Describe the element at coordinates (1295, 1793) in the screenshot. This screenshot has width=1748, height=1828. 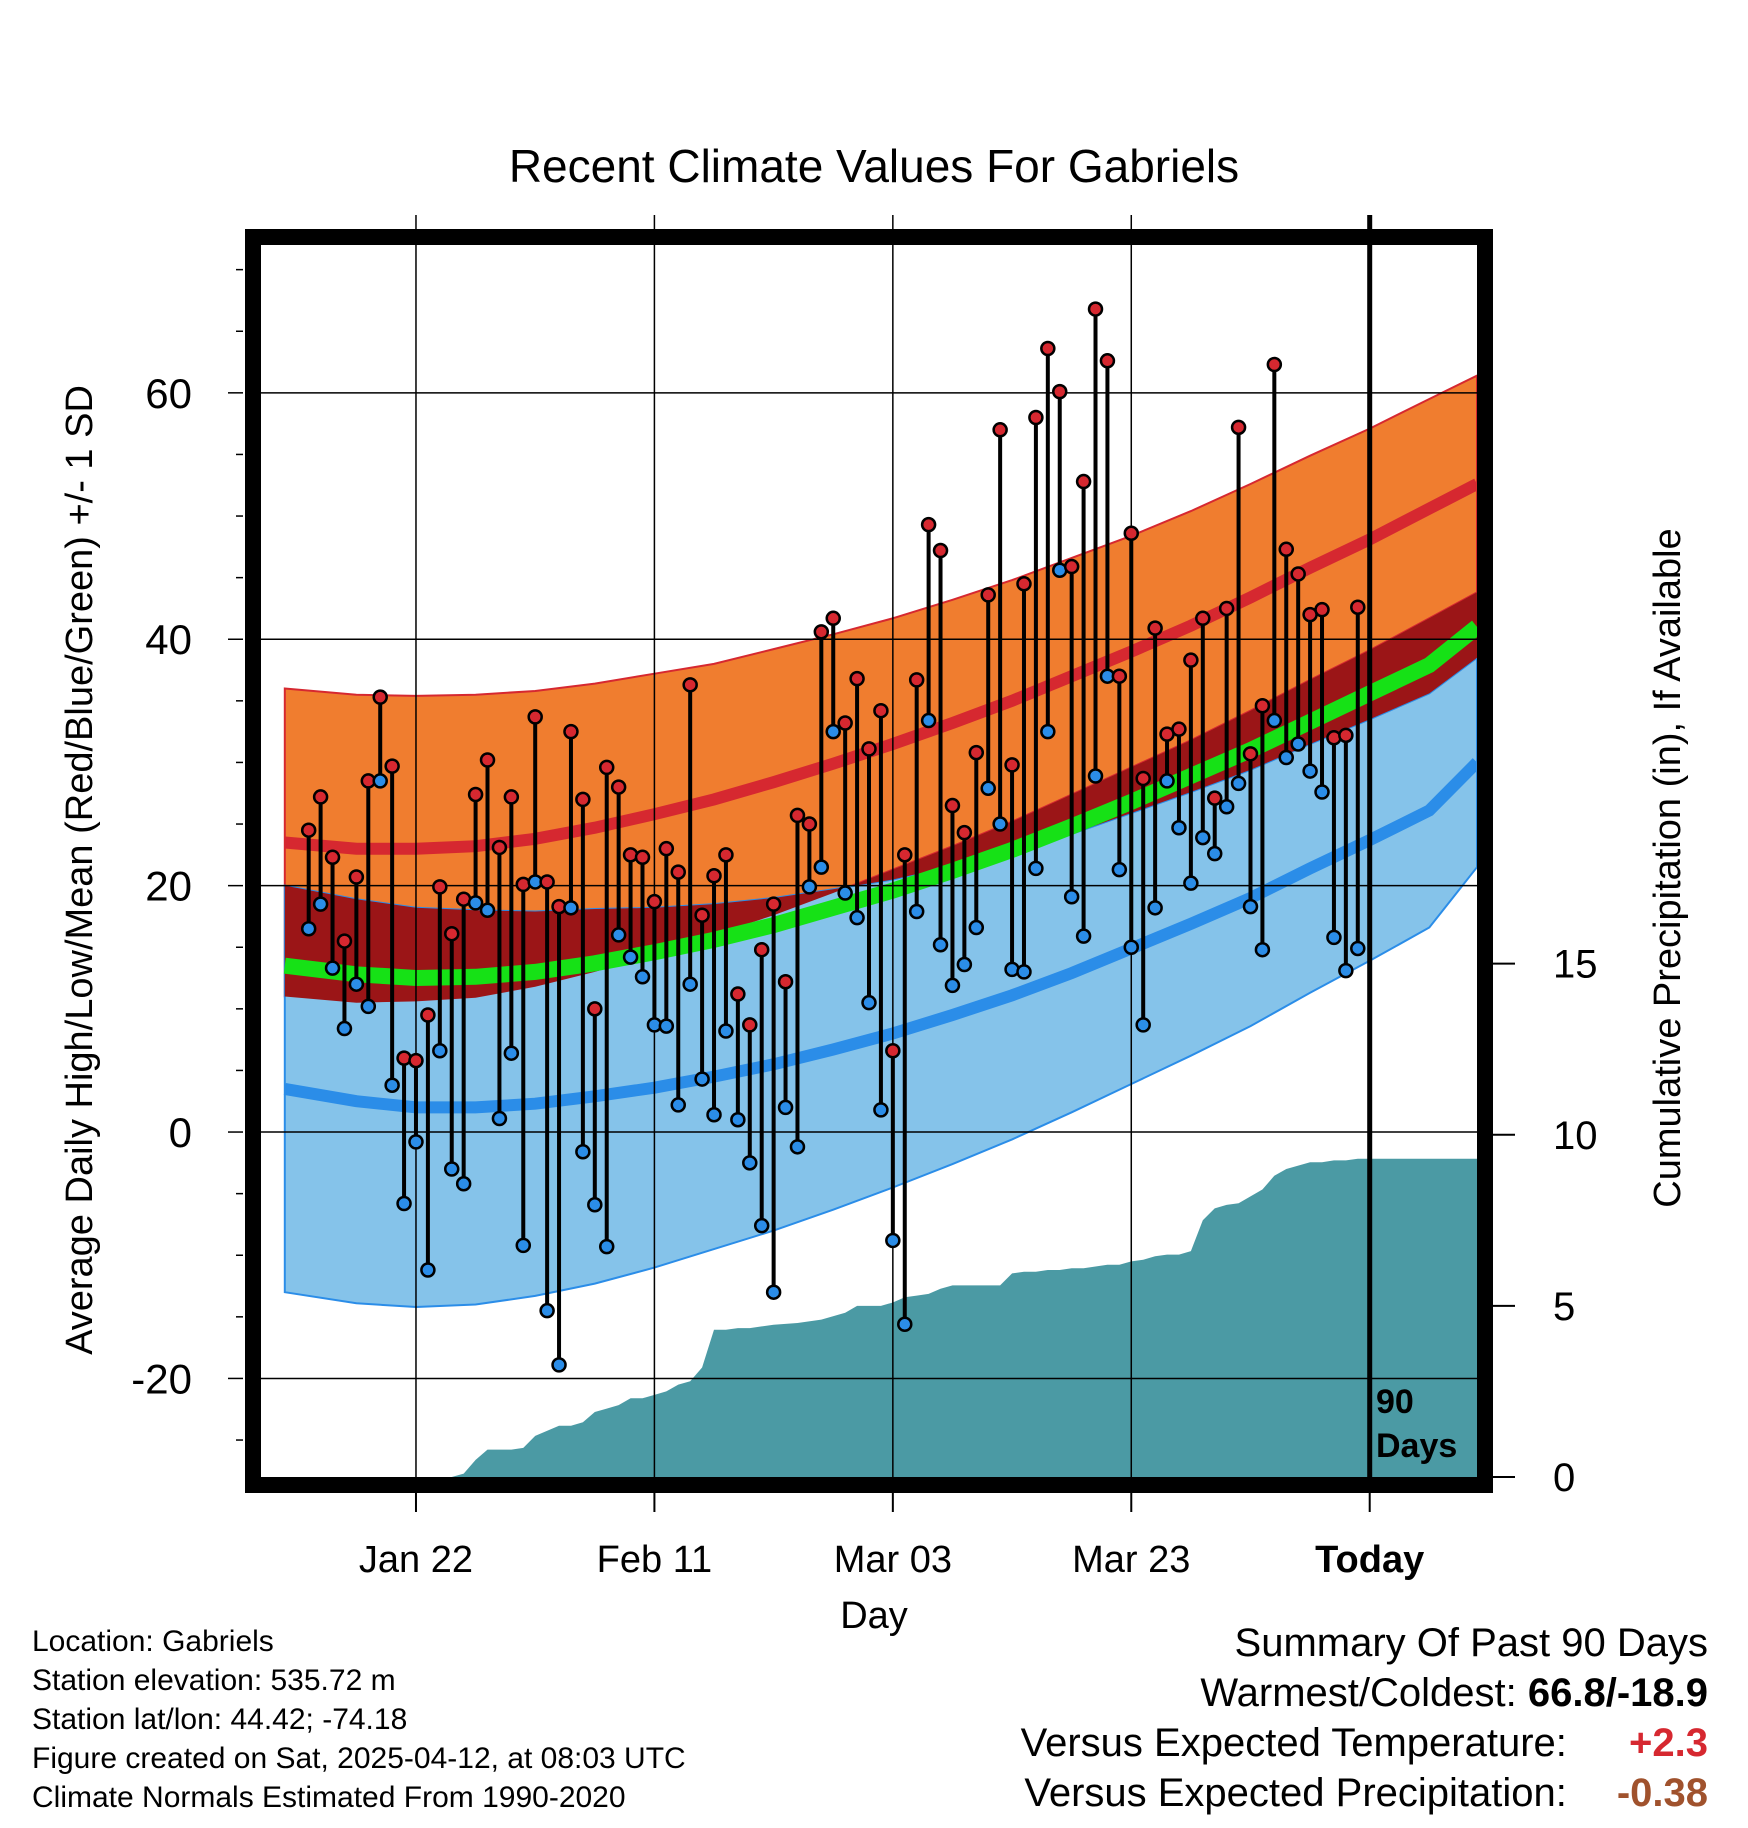
I see `precip-departure-label: Versus Expected Precipitation:` at that location.